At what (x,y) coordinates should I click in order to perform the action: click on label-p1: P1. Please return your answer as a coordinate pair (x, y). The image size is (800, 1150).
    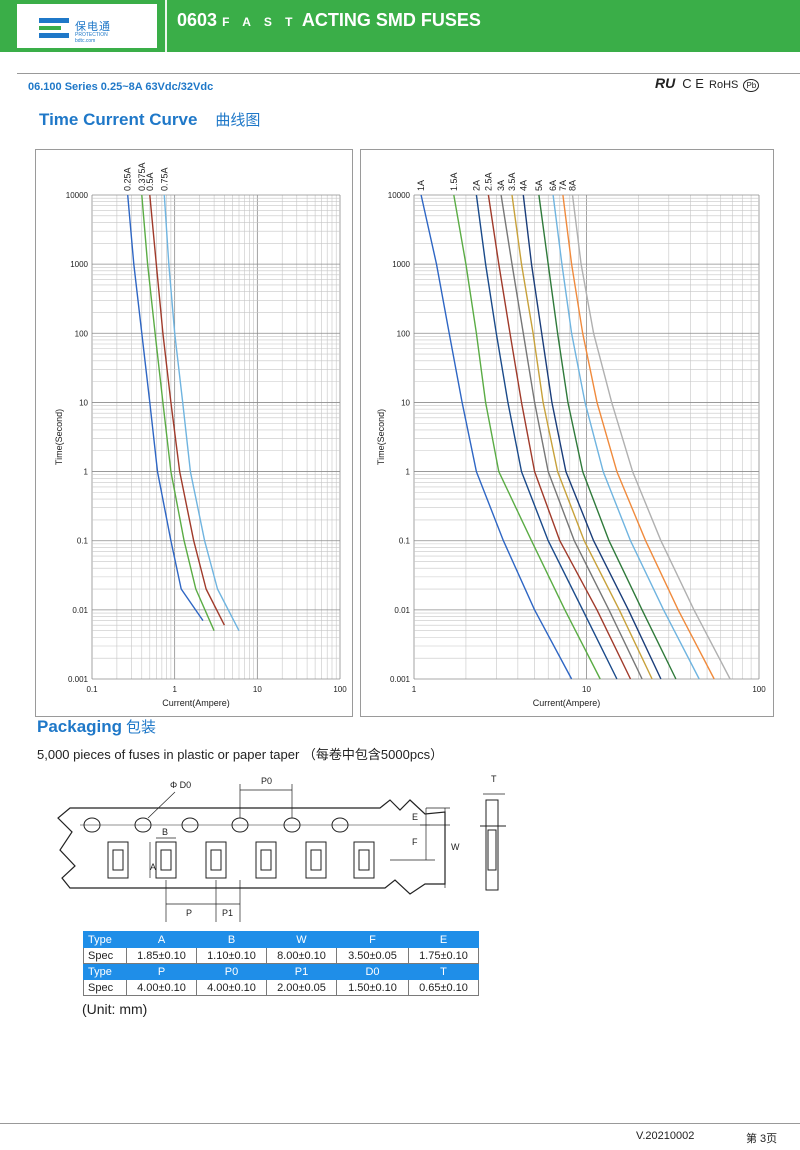
    Looking at the image, I should click on (227, 913).